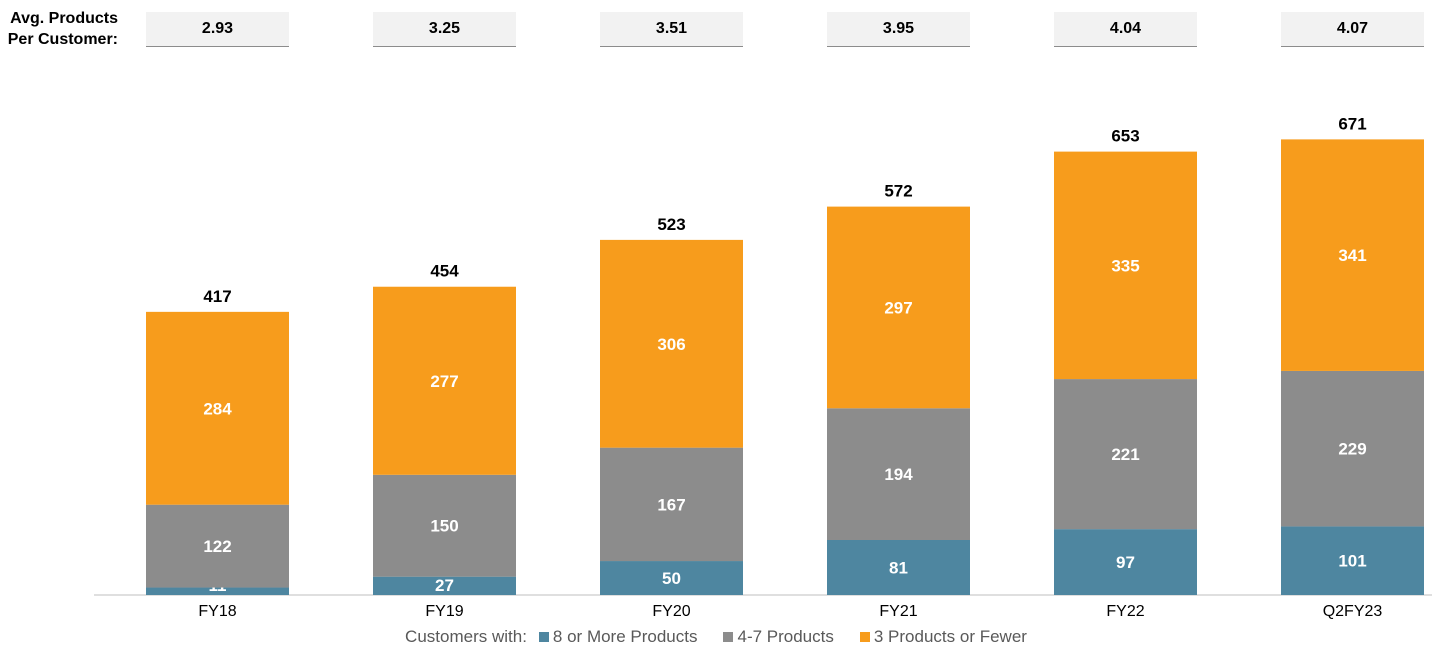 This screenshot has height=647, width=1432. Describe the element at coordinates (444, 611) in the screenshot. I see `x-tick-label-fy19: FY19` at that location.